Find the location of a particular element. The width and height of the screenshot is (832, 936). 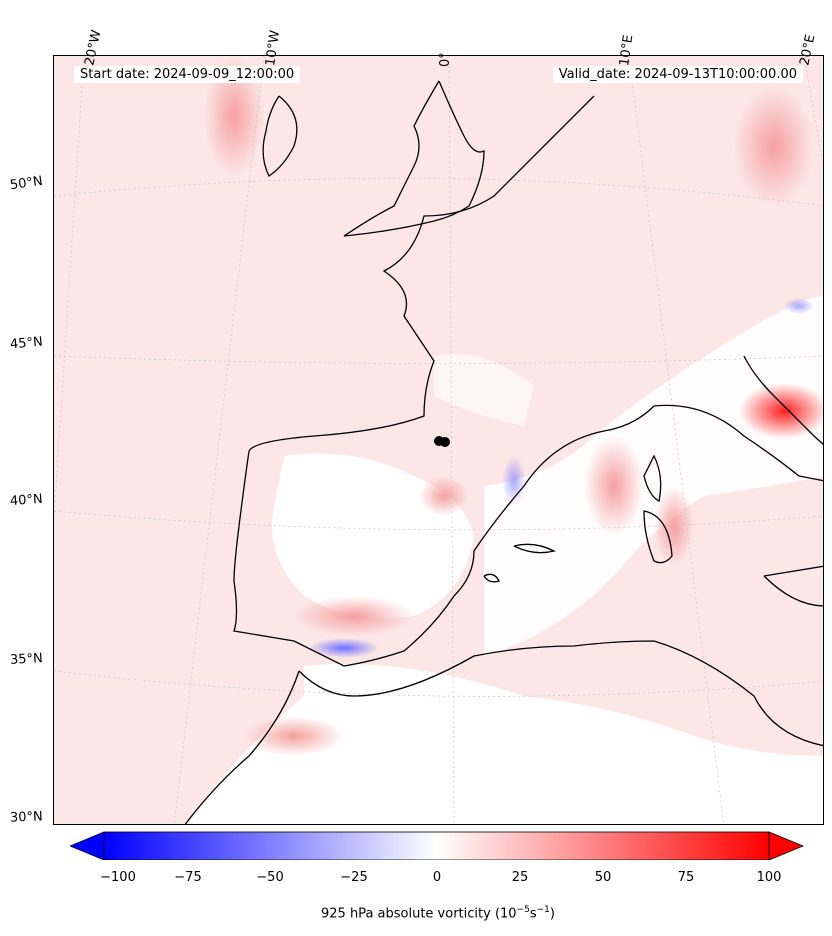

zero-field-france is located at coordinates (484, 390).